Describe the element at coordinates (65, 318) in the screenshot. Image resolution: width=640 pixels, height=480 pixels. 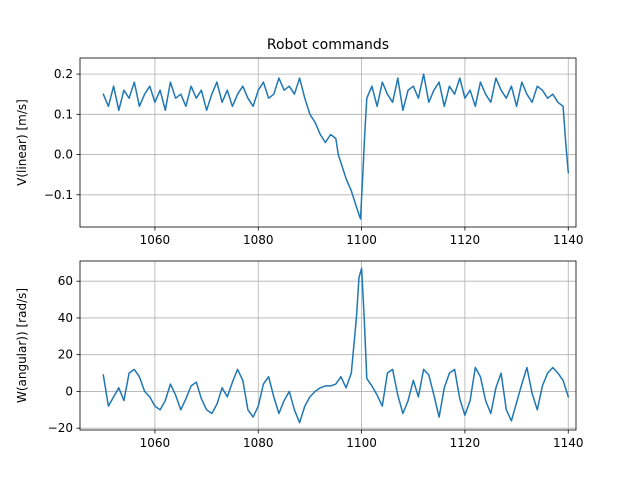
I see `angular-ytick-label-3: 40` at that location.